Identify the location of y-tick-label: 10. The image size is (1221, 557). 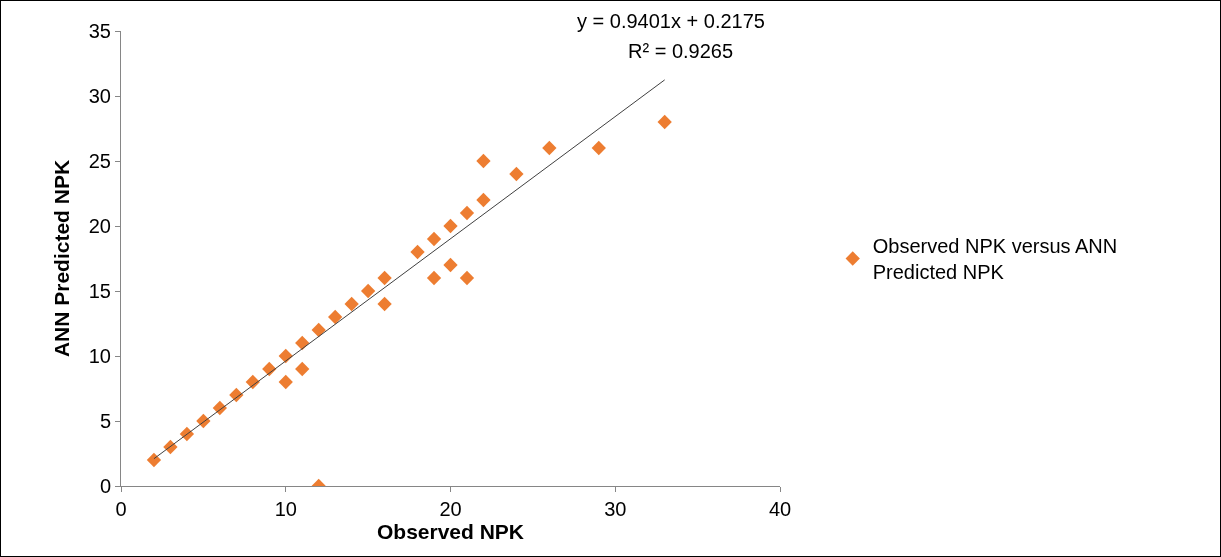
(99, 356).